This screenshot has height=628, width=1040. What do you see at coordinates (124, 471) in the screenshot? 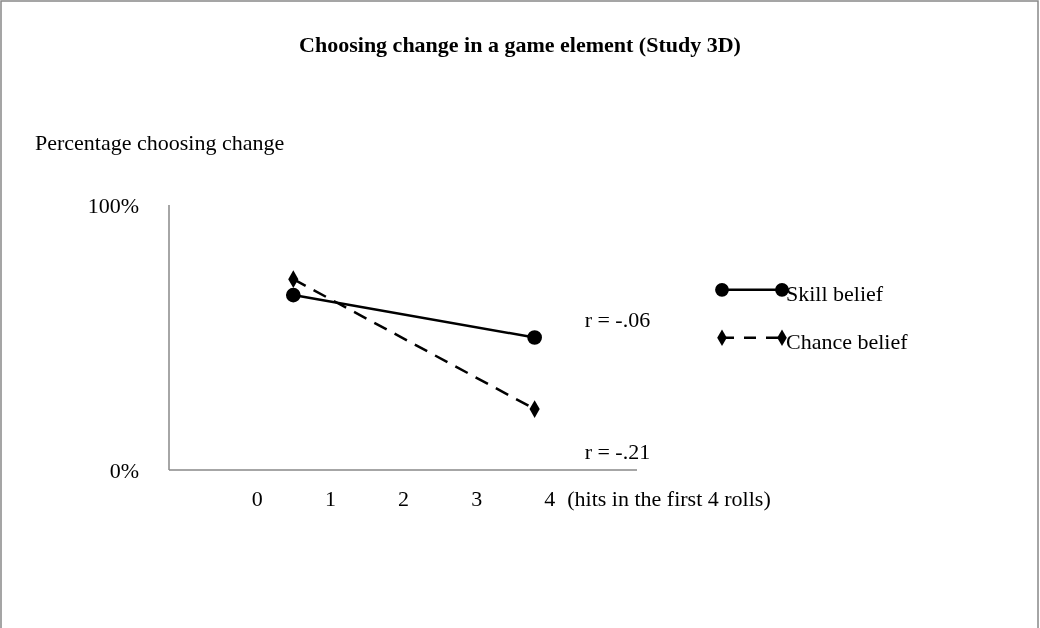
I see `y-tick-label: 0%` at bounding box center [124, 471].